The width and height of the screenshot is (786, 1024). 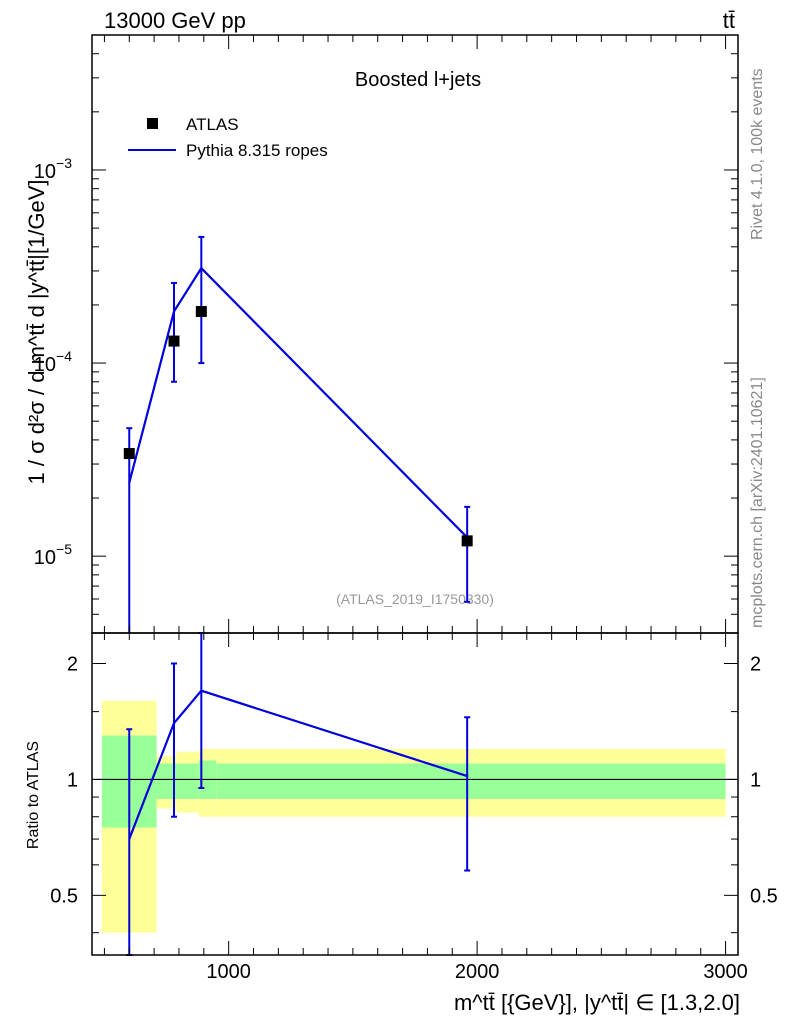 What do you see at coordinates (477, 972) in the screenshot?
I see `x-tick-label: 2000` at bounding box center [477, 972].